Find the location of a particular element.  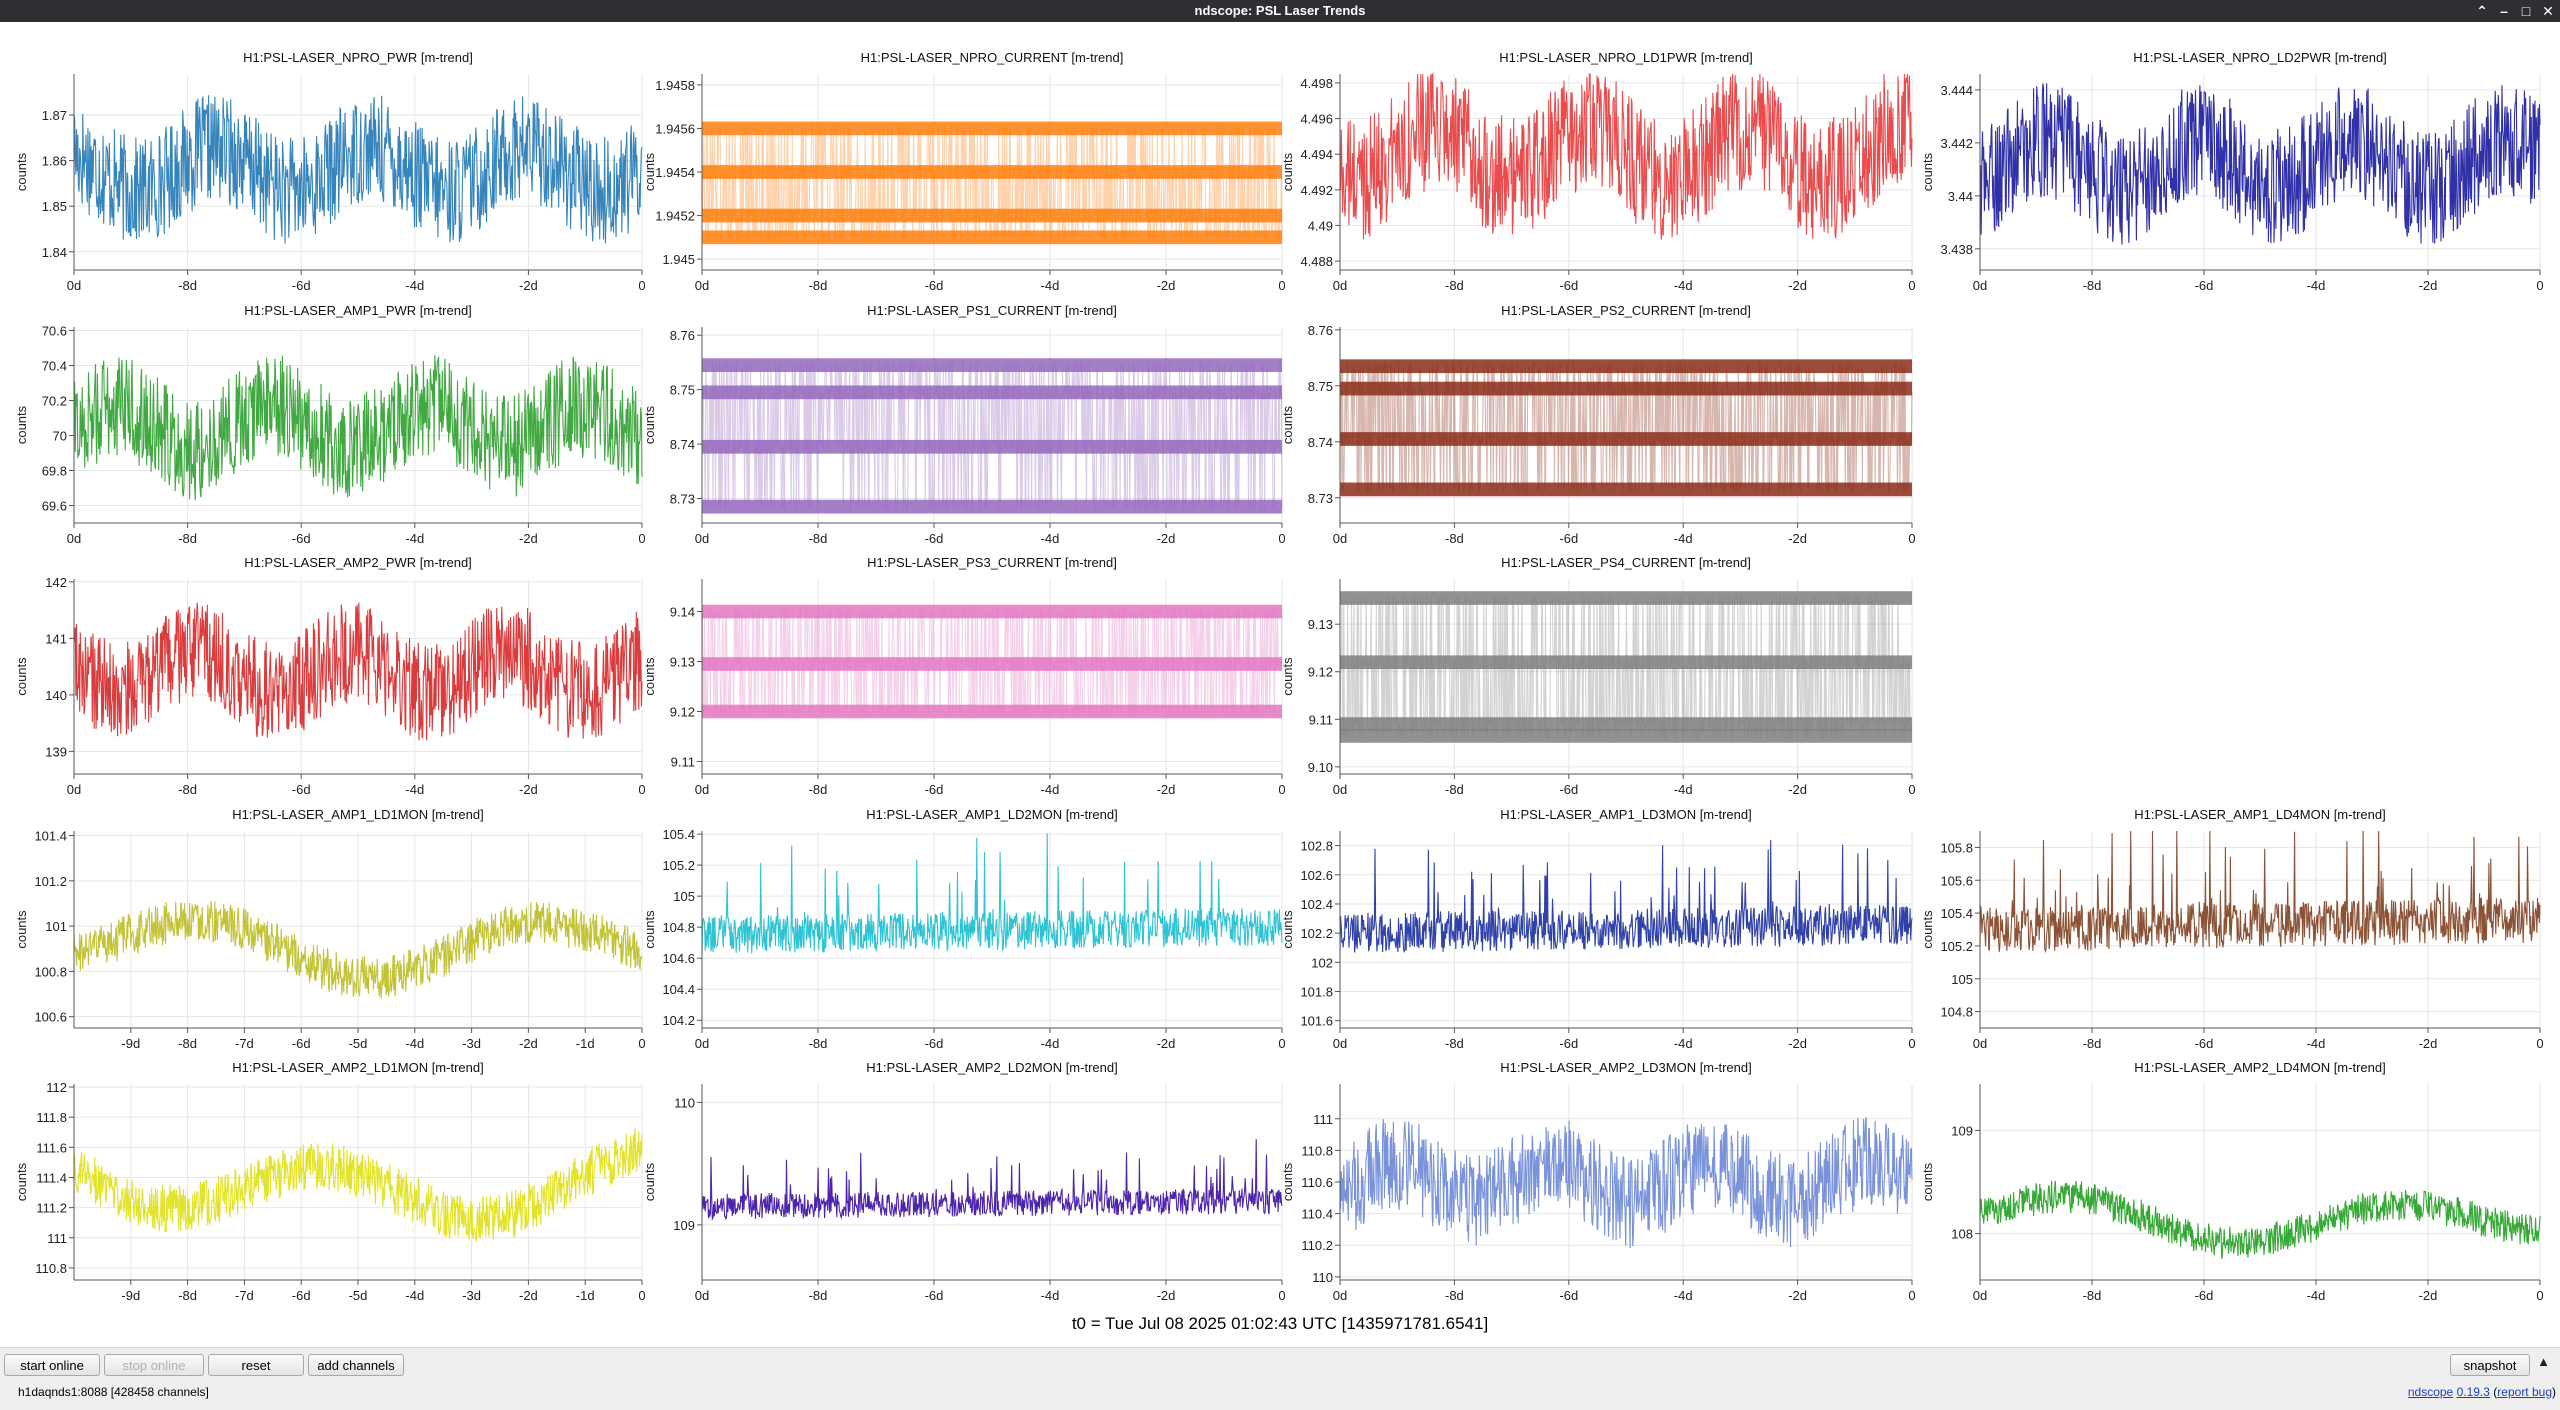

app-link: ndscope is located at coordinates (2430, 1392).